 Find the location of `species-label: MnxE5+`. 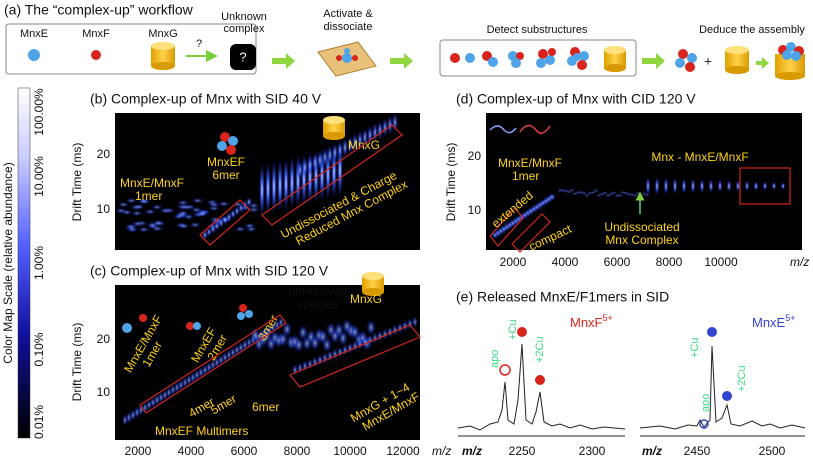

species-label: MnxE5+ is located at coordinates (774, 321).